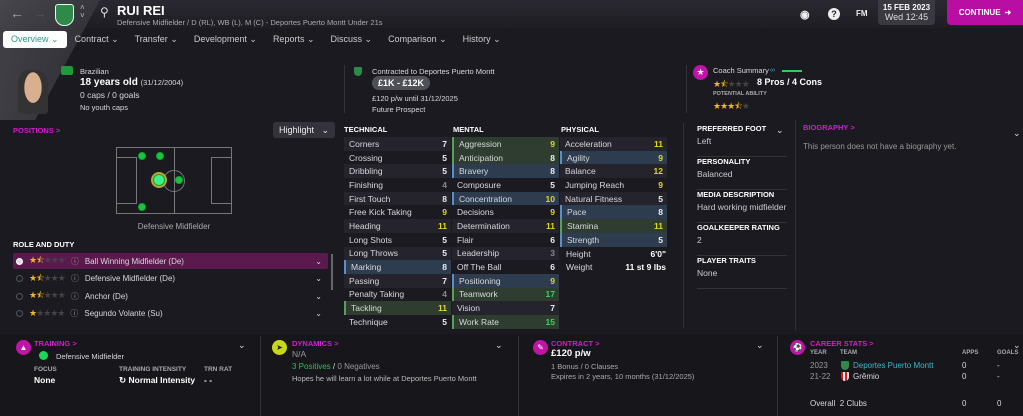 Image resolution: width=1023 pixels, height=416 pixels. I want to click on positions-link: POSITIONS >, so click(37, 130).